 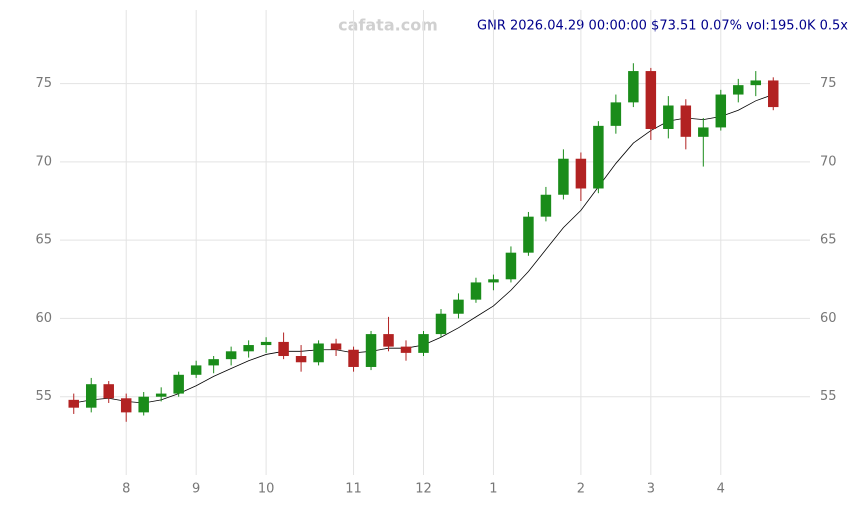 I want to click on watermark: cafata.com, so click(x=388, y=25).